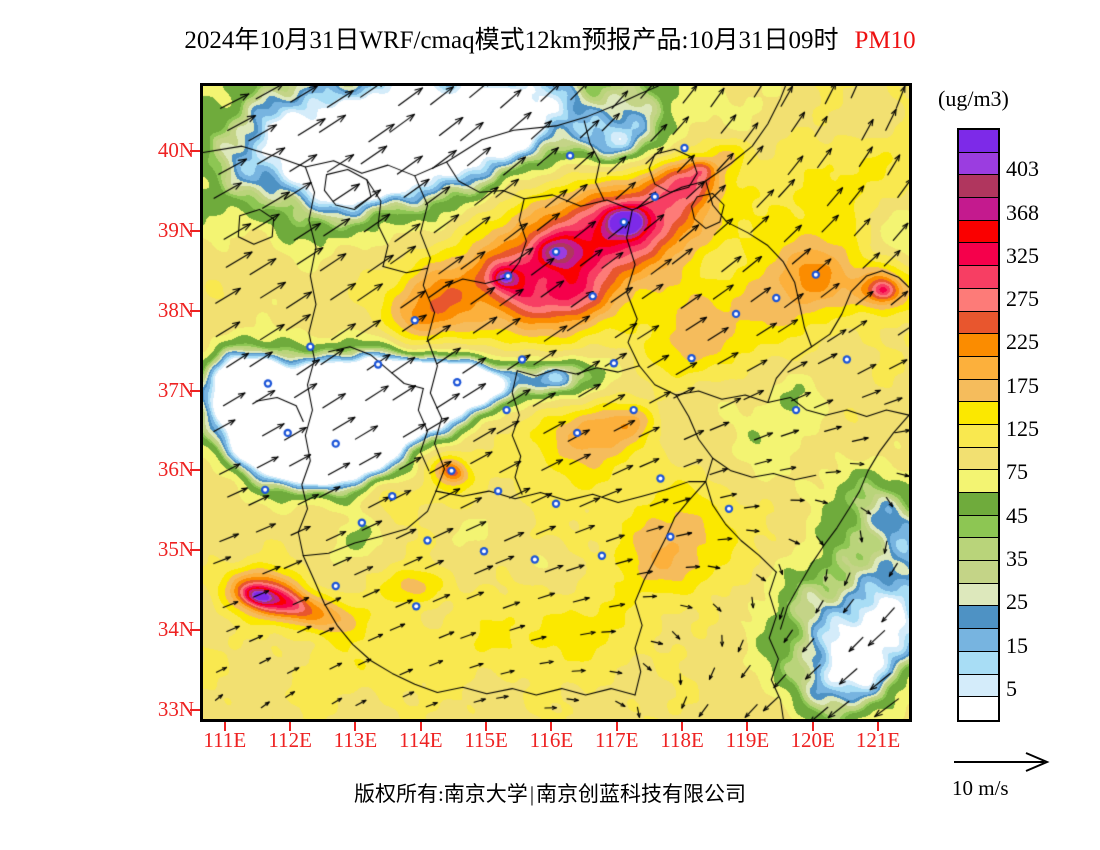 The width and height of the screenshot is (1100, 850). I want to click on lon-tick-label-112E: 112E, so click(290, 740).